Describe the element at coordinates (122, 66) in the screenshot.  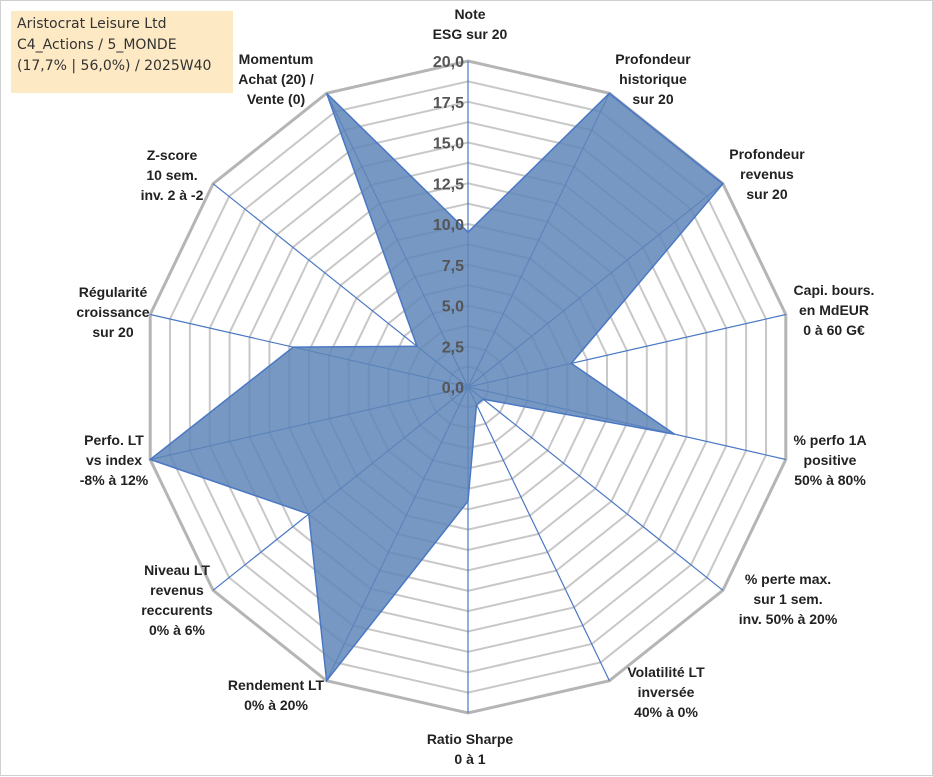
I see `info-stats: (17,7% | 56,0%) / 2025W40` at that location.